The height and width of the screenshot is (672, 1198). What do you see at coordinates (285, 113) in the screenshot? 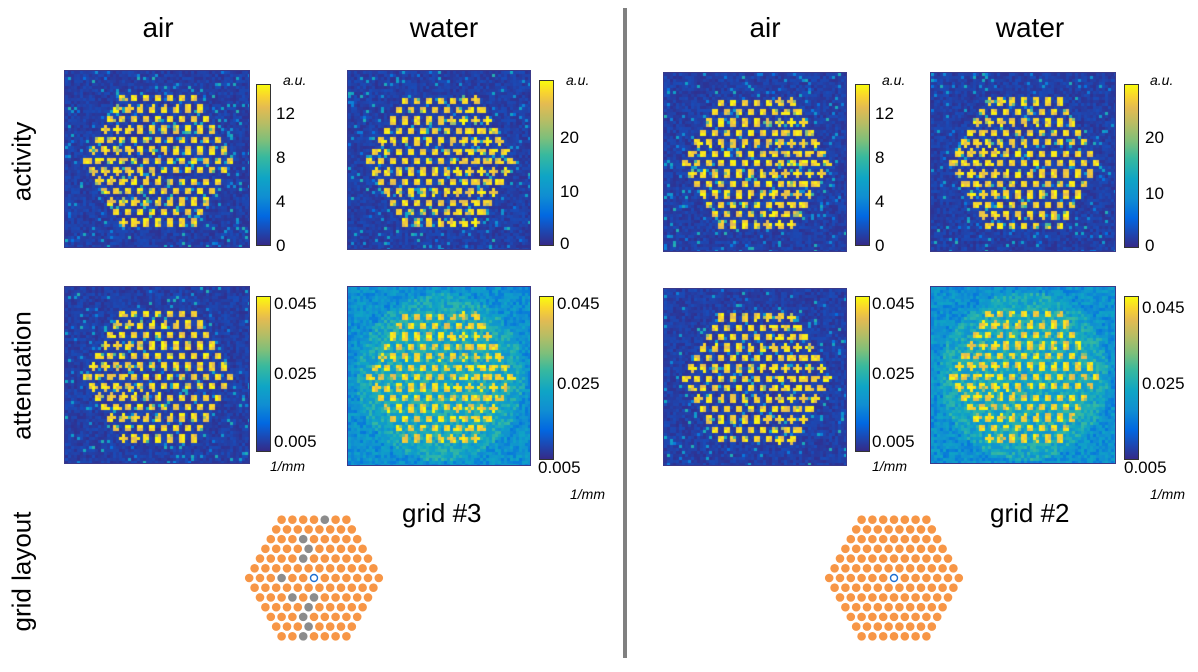
I see `colorbar-tick: 12` at bounding box center [285, 113].